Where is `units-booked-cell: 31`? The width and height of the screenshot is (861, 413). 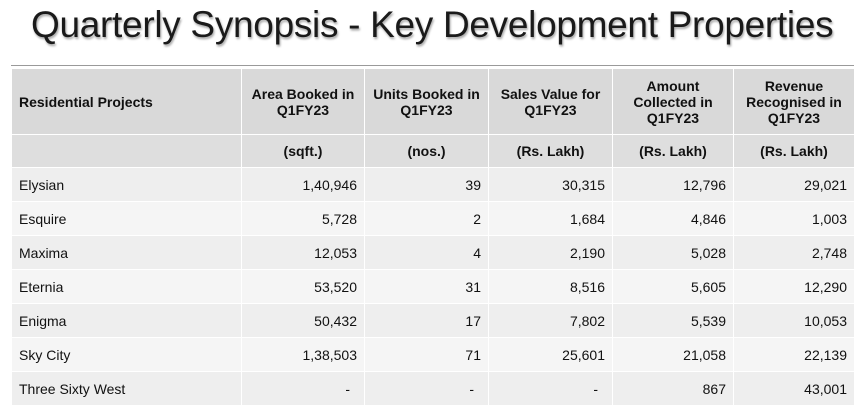 units-booked-cell: 31 is located at coordinates (426, 286).